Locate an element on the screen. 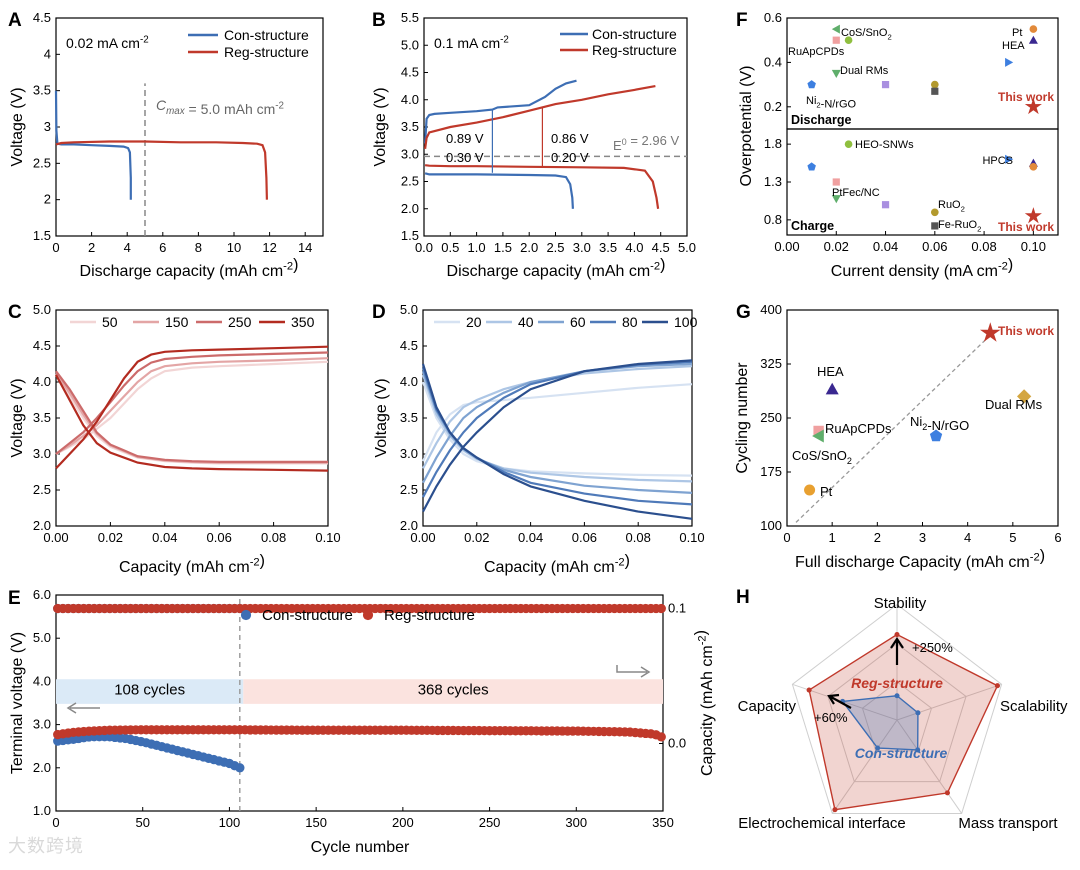  y2-axis-label: Capacity (mAh cm-2) is located at coordinates (704, 703).